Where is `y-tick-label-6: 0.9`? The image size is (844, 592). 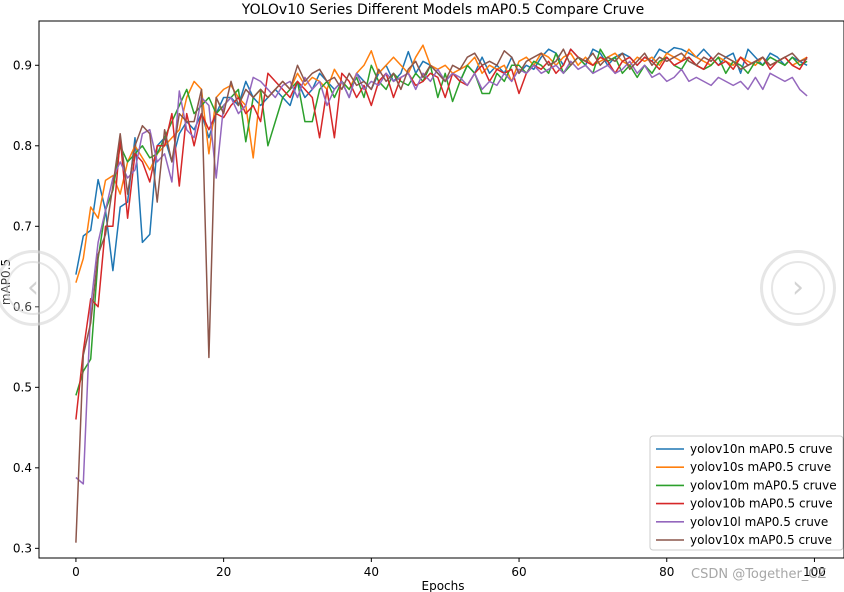 y-tick-label-6: 0.9 is located at coordinates (22, 65).